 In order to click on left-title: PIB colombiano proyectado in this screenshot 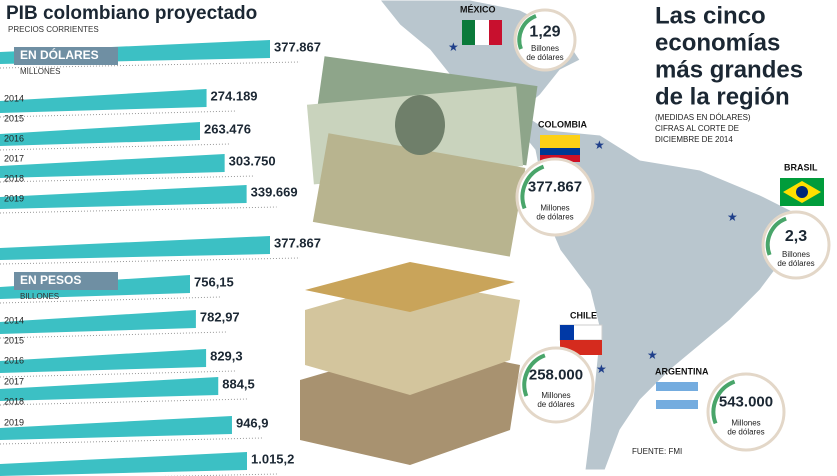, I will do `click(131, 13)`.